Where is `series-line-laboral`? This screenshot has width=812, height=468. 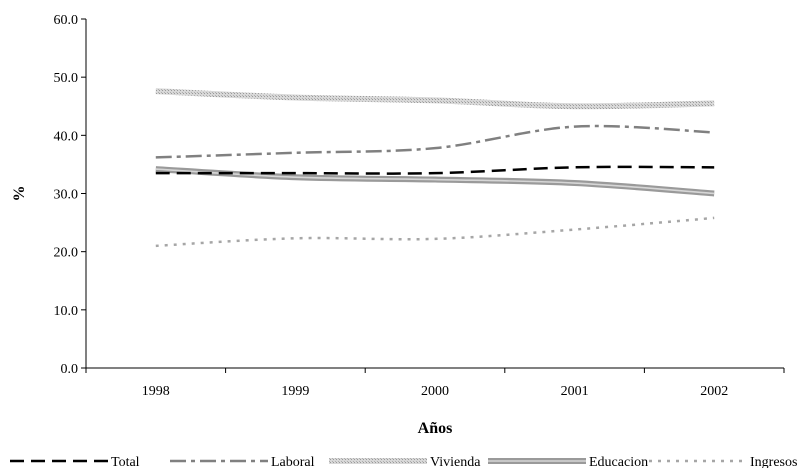 series-line-laboral is located at coordinates (435, 141).